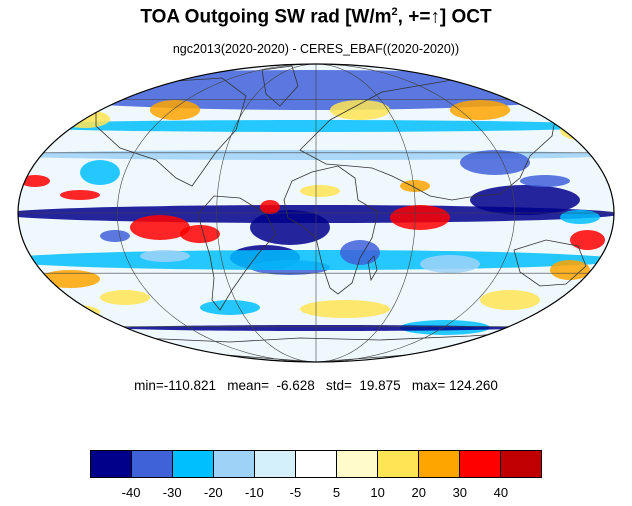 Image resolution: width=632 pixels, height=506 pixels. What do you see at coordinates (295, 492) in the screenshot?
I see `colorbar-label: -5` at bounding box center [295, 492].